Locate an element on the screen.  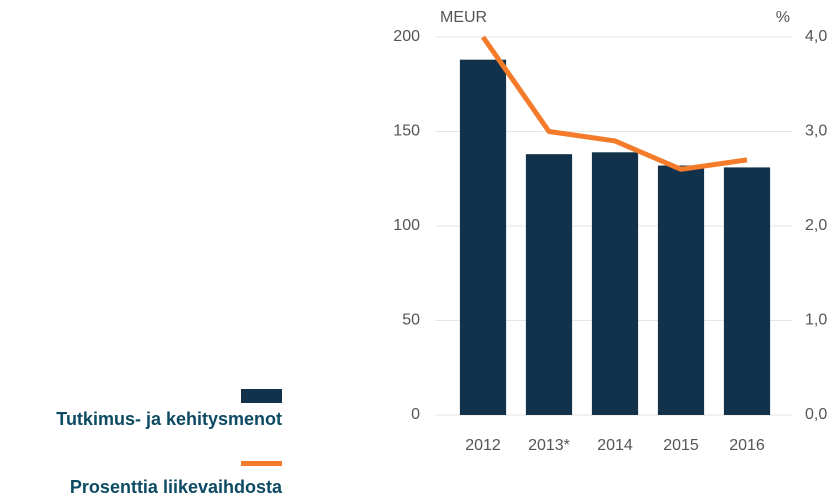
x-tick-label: 2012 is located at coordinates (483, 445).